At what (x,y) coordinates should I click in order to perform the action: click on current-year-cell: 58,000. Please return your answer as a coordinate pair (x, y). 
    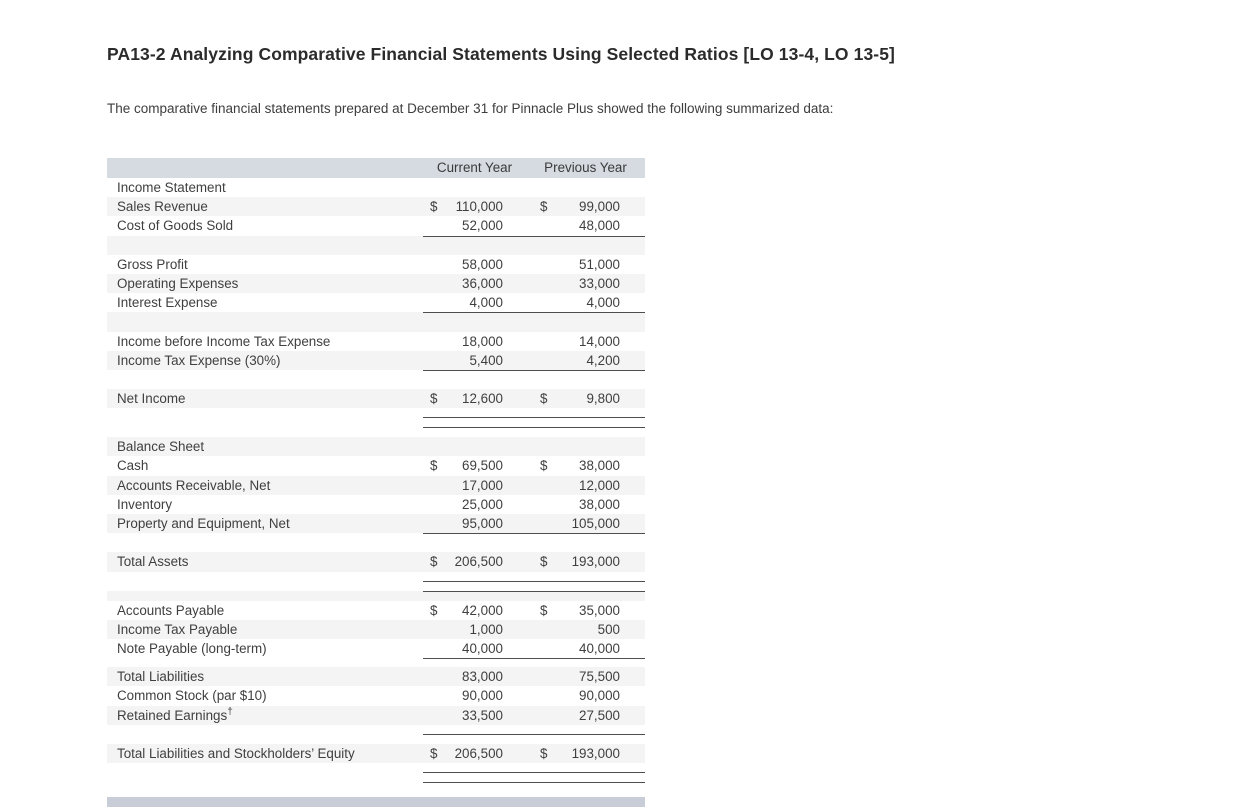
    Looking at the image, I should click on (474, 264).